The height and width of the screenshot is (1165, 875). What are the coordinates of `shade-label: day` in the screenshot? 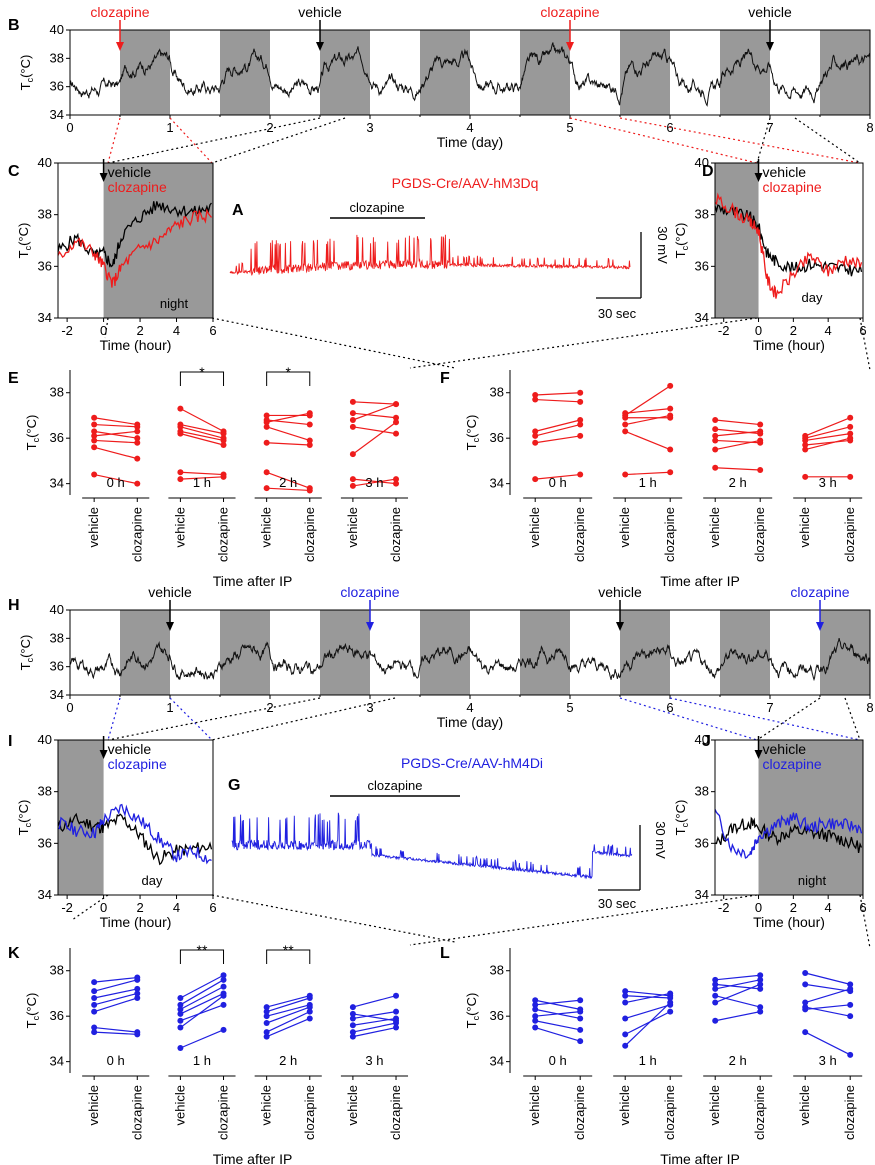 It's located at (152, 880).